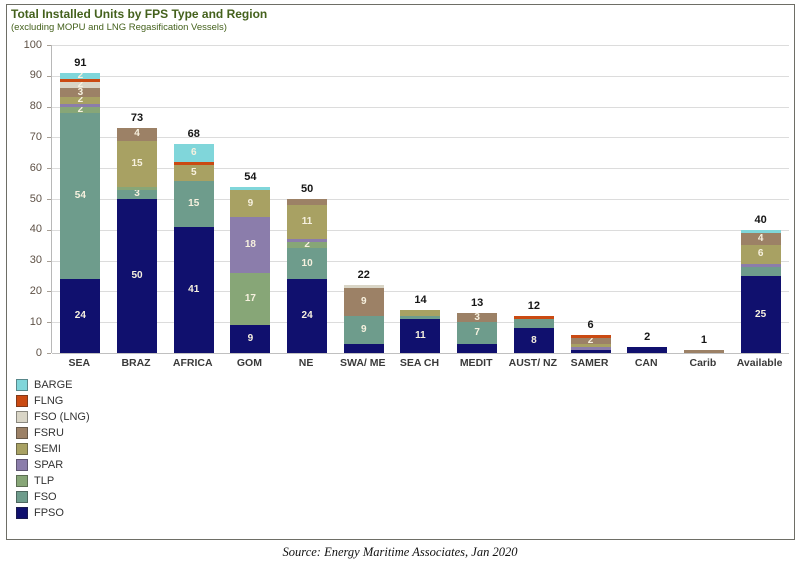 The width and height of the screenshot is (800, 574). I want to click on segment-tlp: 2, so click(307, 245).